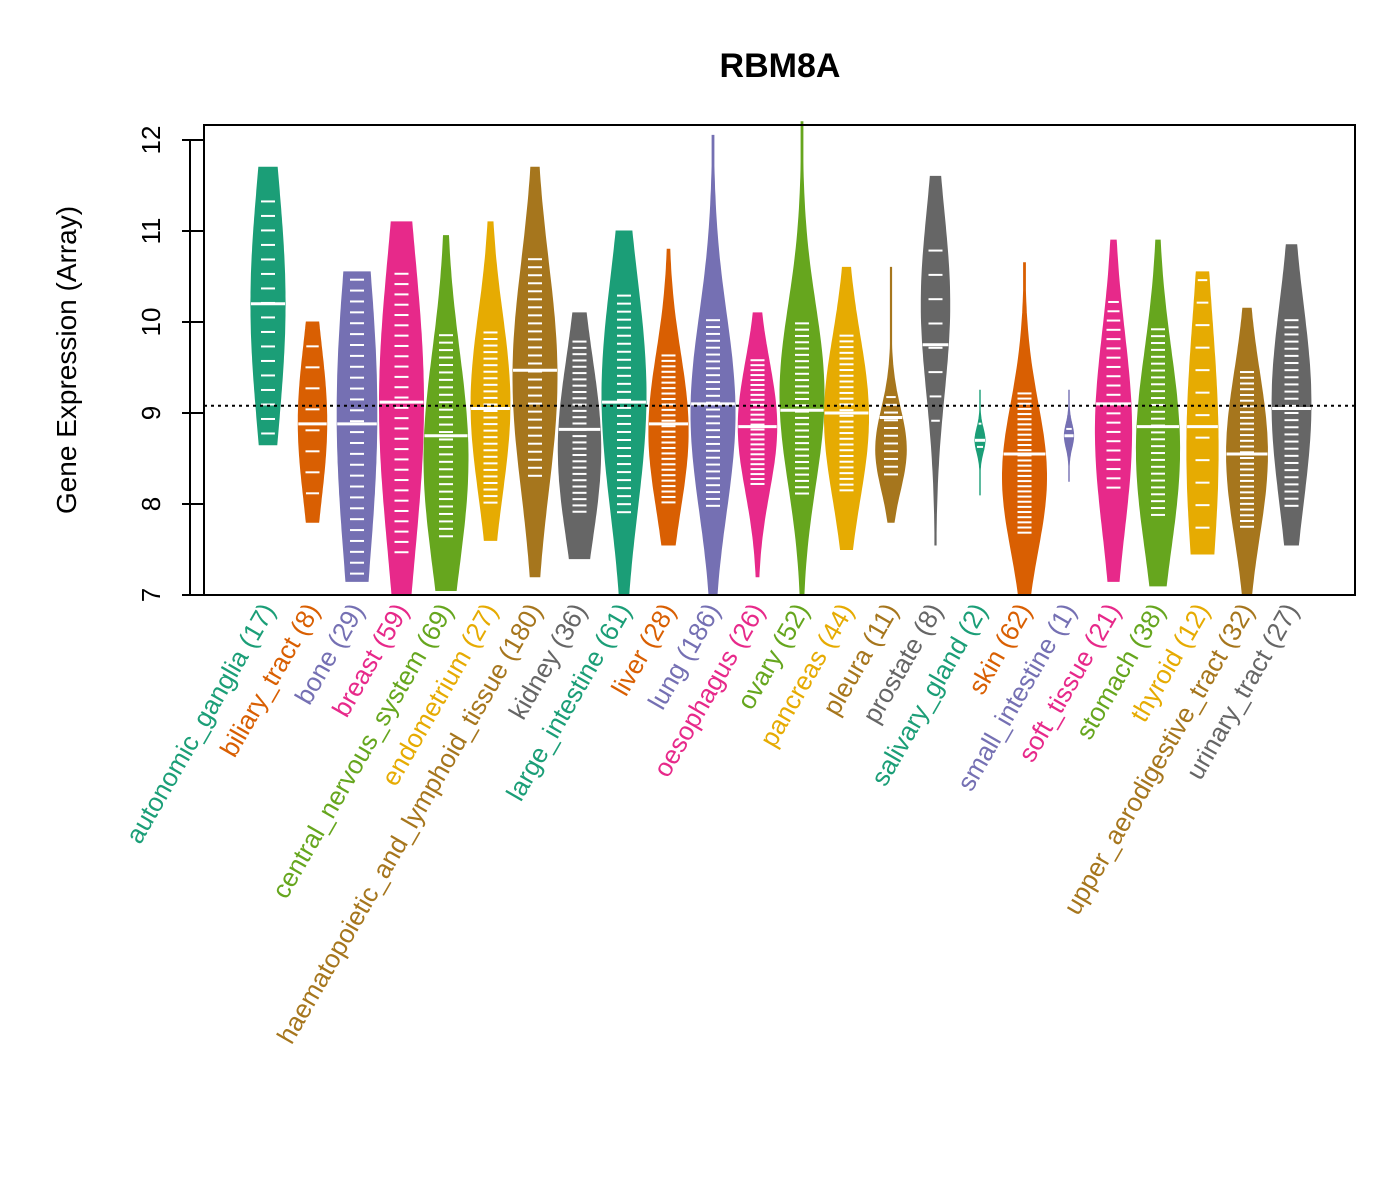 This screenshot has height=1200, width=1400. What do you see at coordinates (579, 436) in the screenshot?
I see `violin-kidney` at bounding box center [579, 436].